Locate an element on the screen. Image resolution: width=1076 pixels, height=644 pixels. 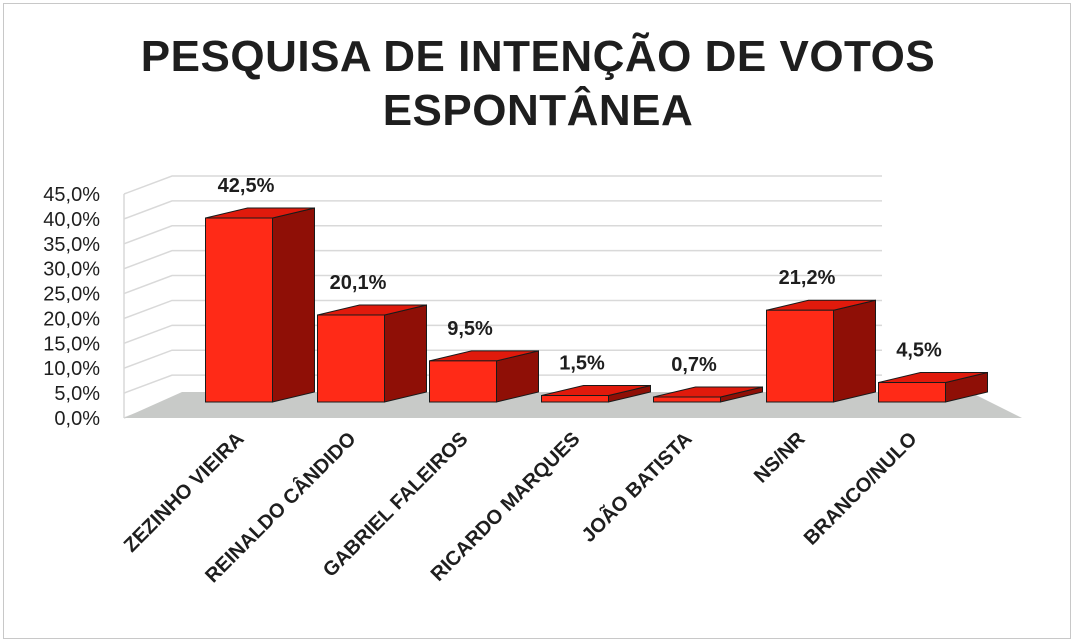
chart-title-line-1: PESQUISA DE INTENÇÃO DE VOTOS is located at coordinates (538, 56).